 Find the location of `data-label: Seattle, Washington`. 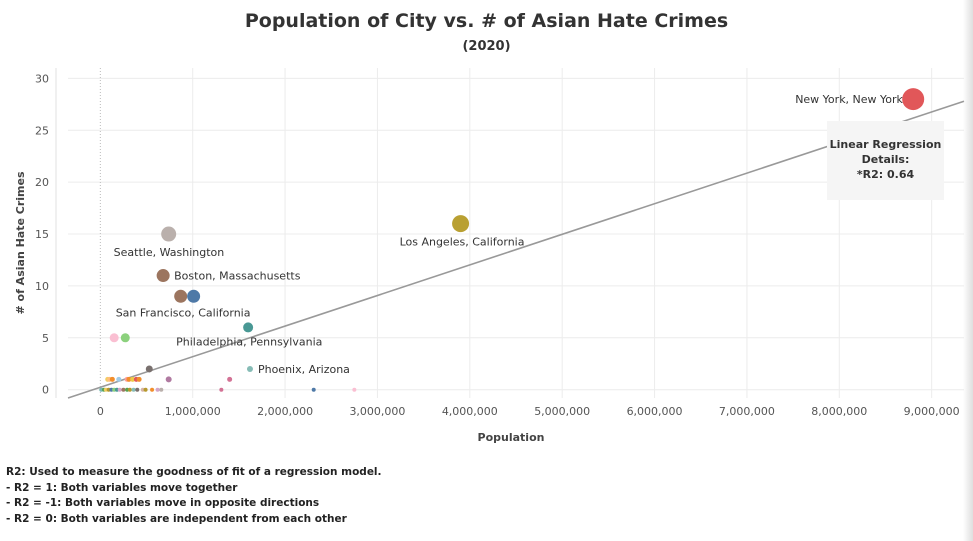

data-label: Seattle, Washington is located at coordinates (169, 252).